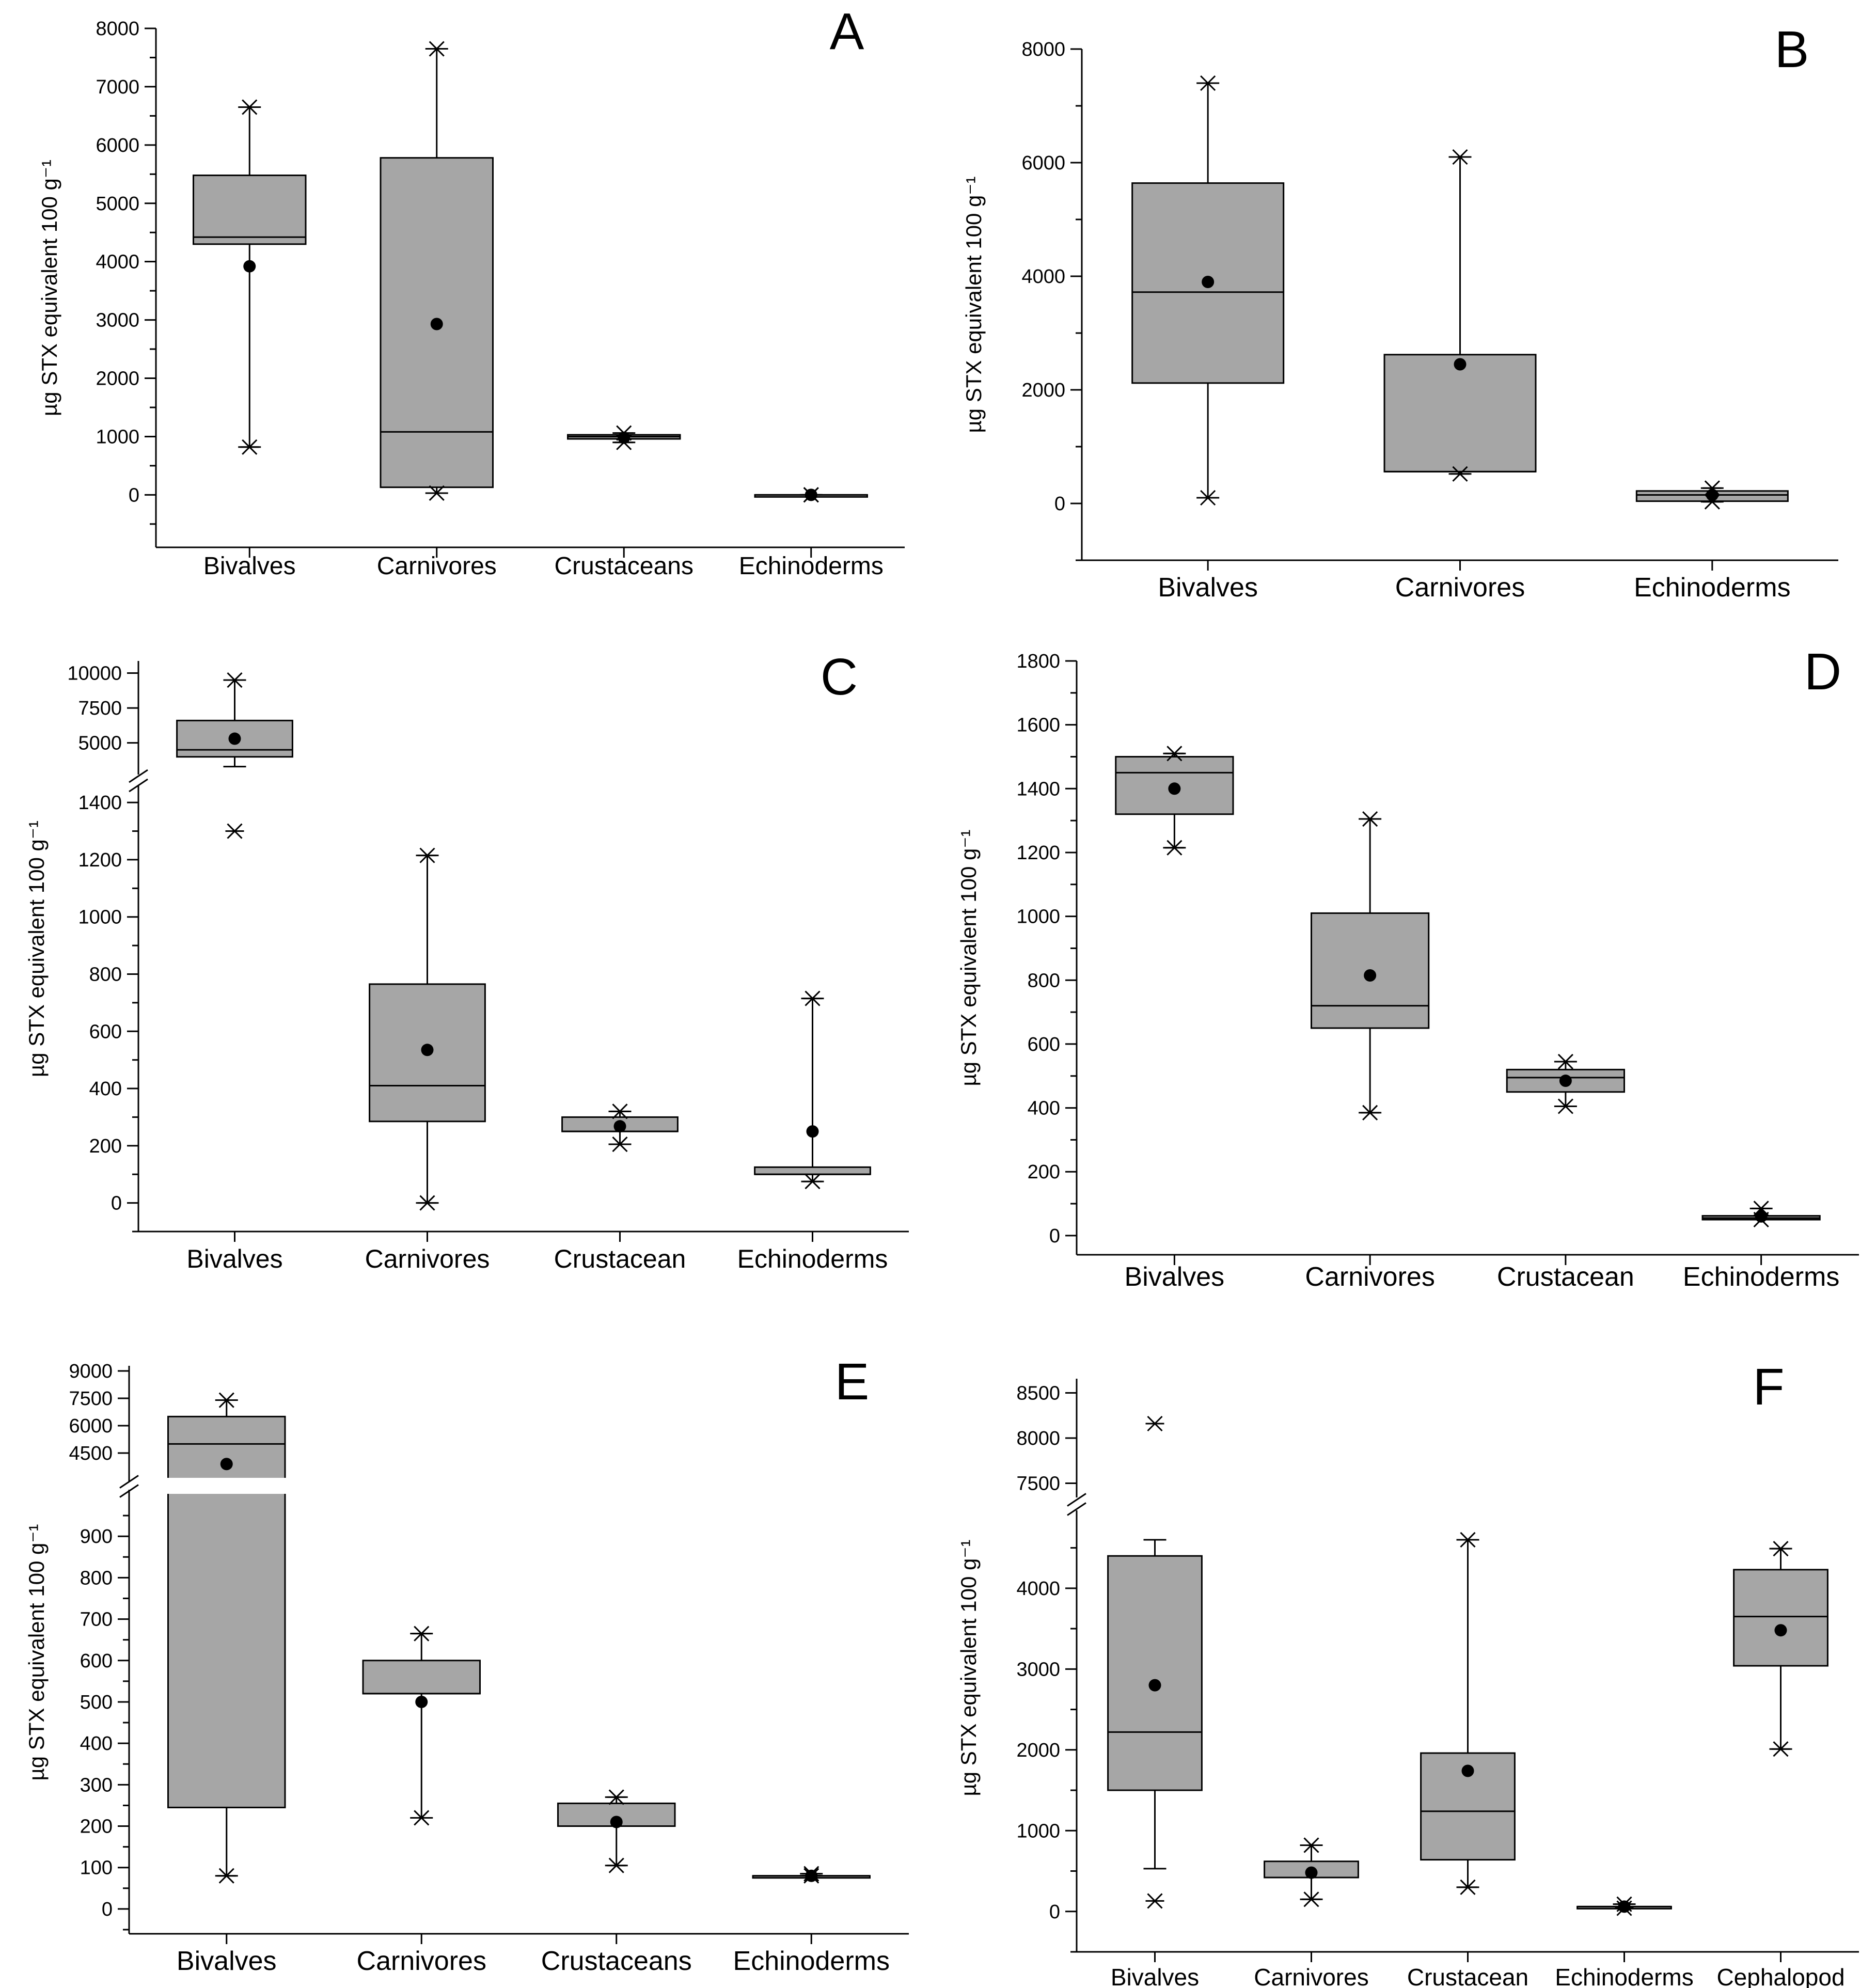 The height and width of the screenshot is (1988, 1876). Describe the element at coordinates (1038, 726) in the screenshot. I see `y-tick-label: 1600` at that location.